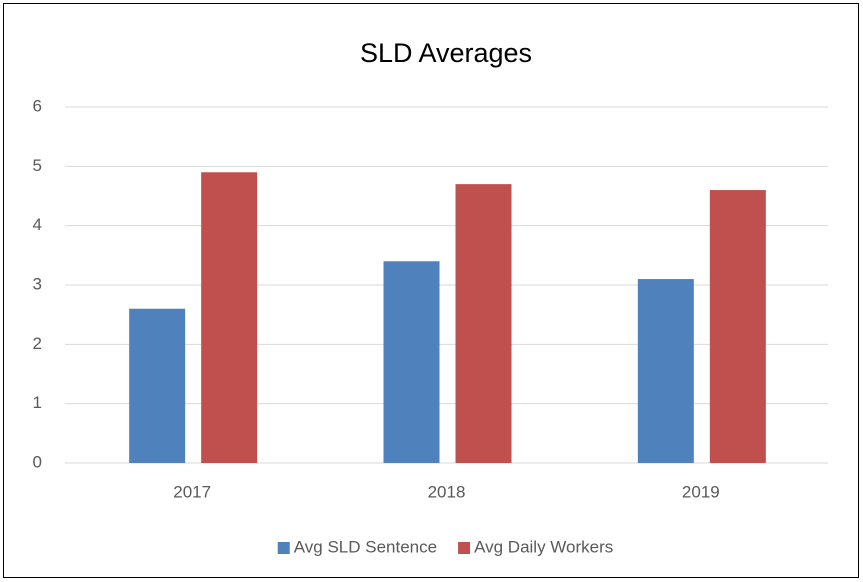 The height and width of the screenshot is (582, 863). What do you see at coordinates (37, 461) in the screenshot?
I see `y-tick-label: 0` at bounding box center [37, 461].